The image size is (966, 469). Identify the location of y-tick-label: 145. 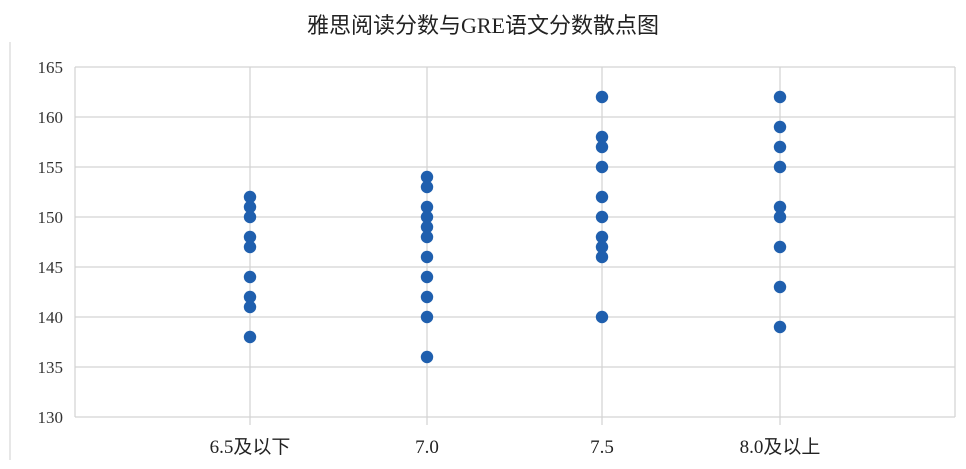
(51, 267).